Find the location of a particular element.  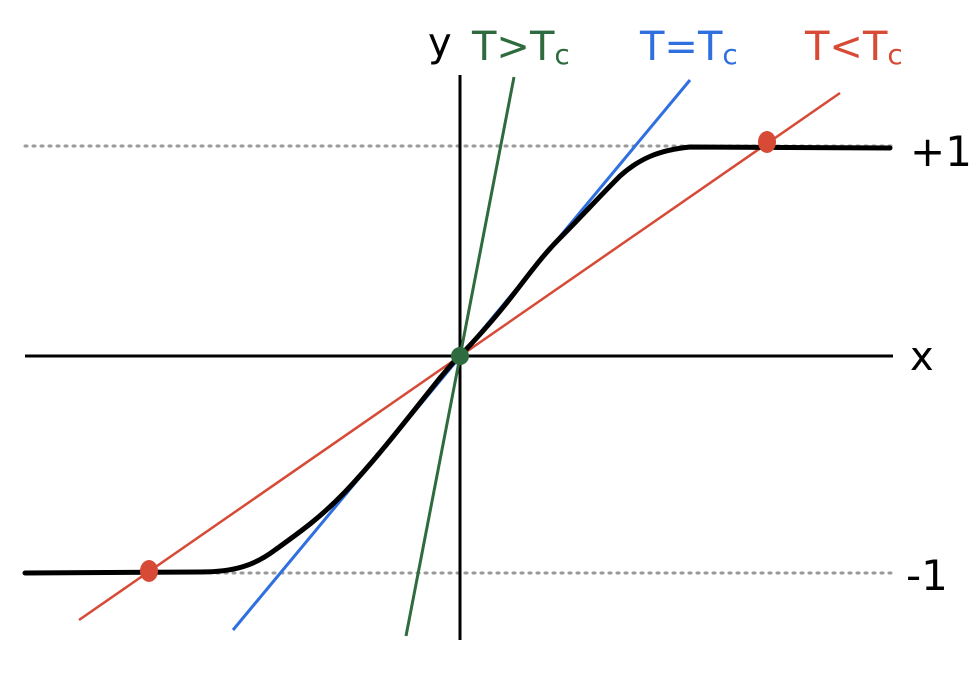

label-t-above-tc-sub: c is located at coordinates (561, 54).